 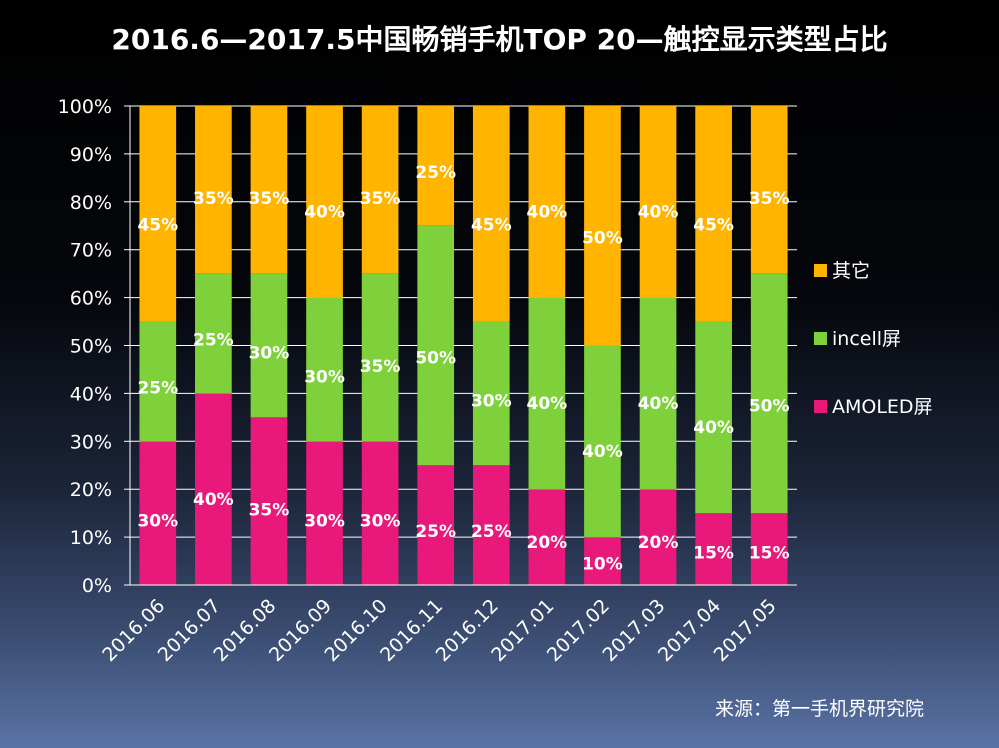 I want to click on data-label: 10%, so click(x=602, y=564).